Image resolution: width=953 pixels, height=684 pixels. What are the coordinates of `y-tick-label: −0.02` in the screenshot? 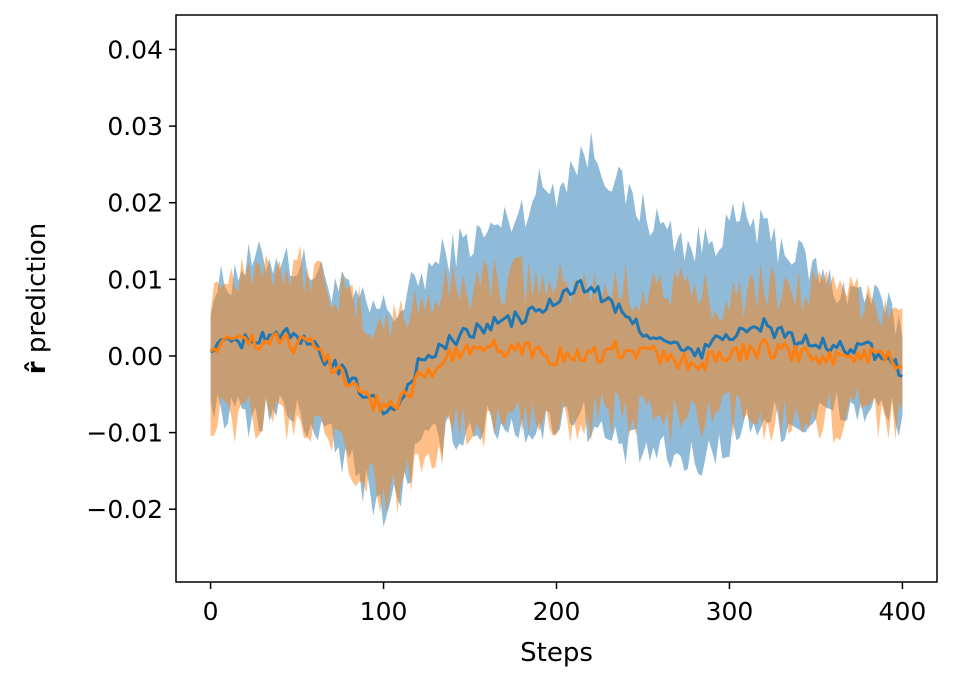 It's located at (124, 509).